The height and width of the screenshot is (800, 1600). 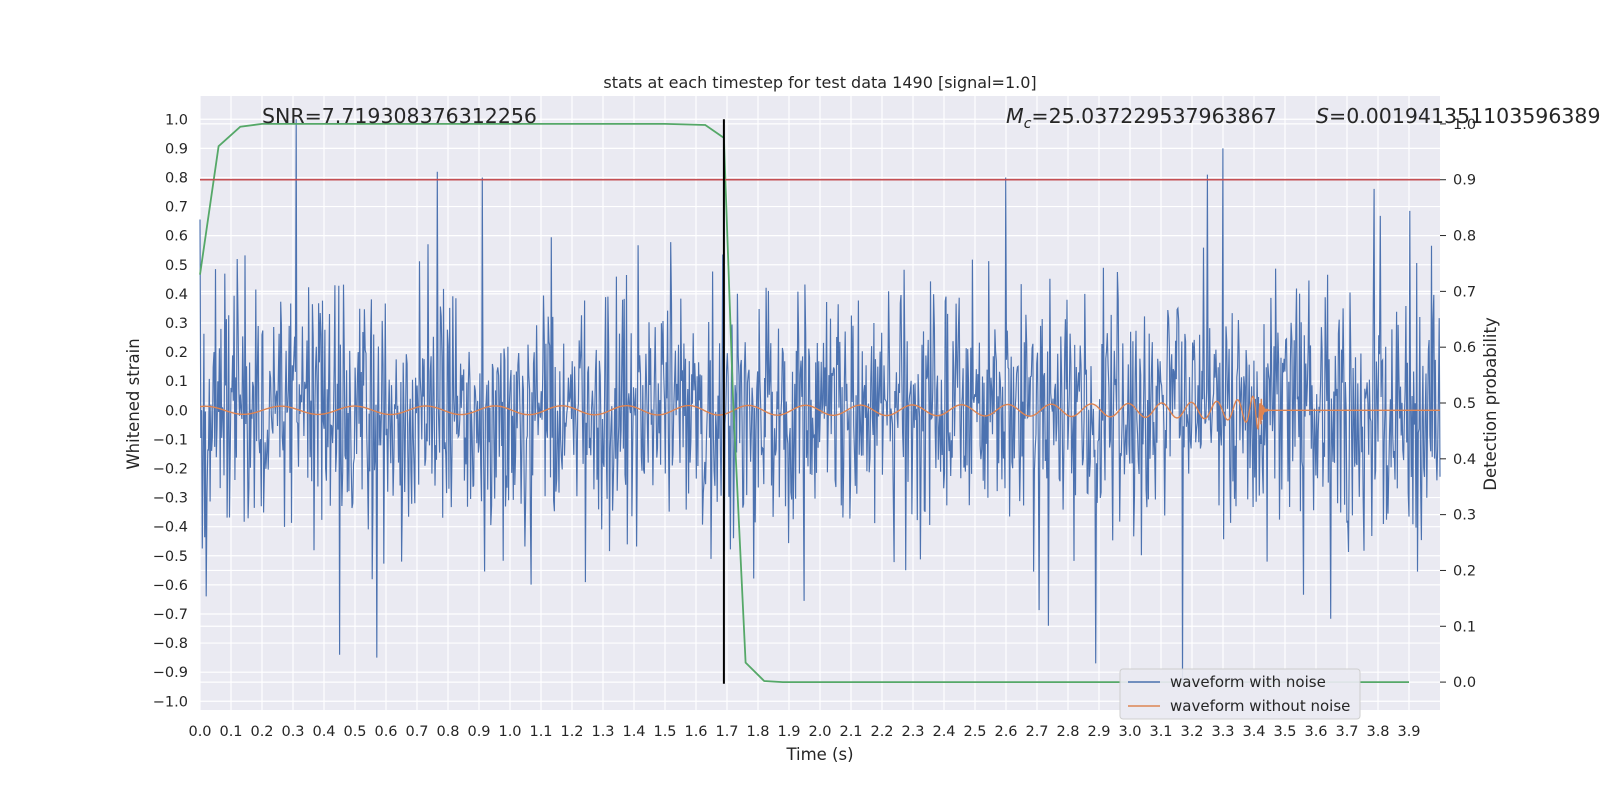 What do you see at coordinates (1005, 732) in the screenshot?
I see `x-tick-label: 2.6` at bounding box center [1005, 732].